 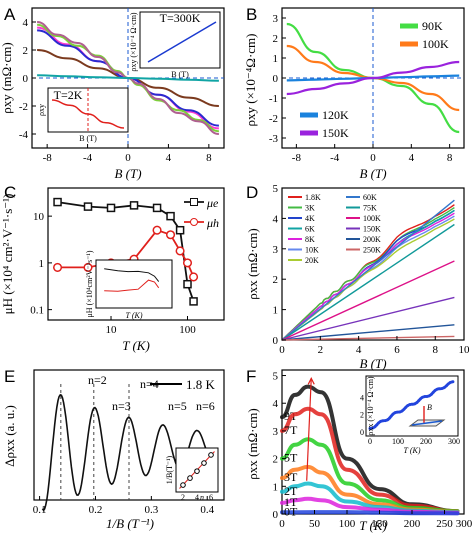 I want to click on c-legend-label: μh, so click(x=212, y=223).